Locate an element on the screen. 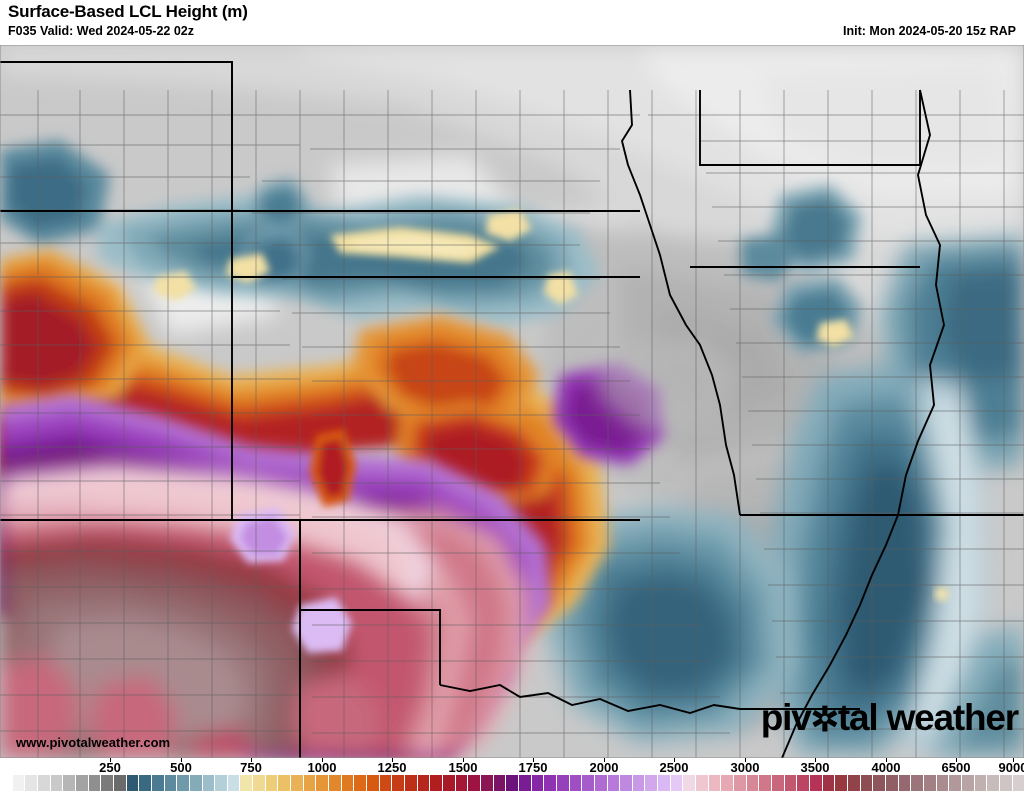 This screenshot has width=1024, height=791. colorbar-tick-label: 250 is located at coordinates (110, 767).